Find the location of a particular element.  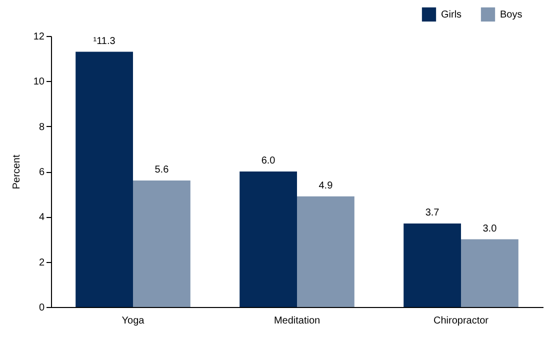

data-label: 4.9 is located at coordinates (326, 186).